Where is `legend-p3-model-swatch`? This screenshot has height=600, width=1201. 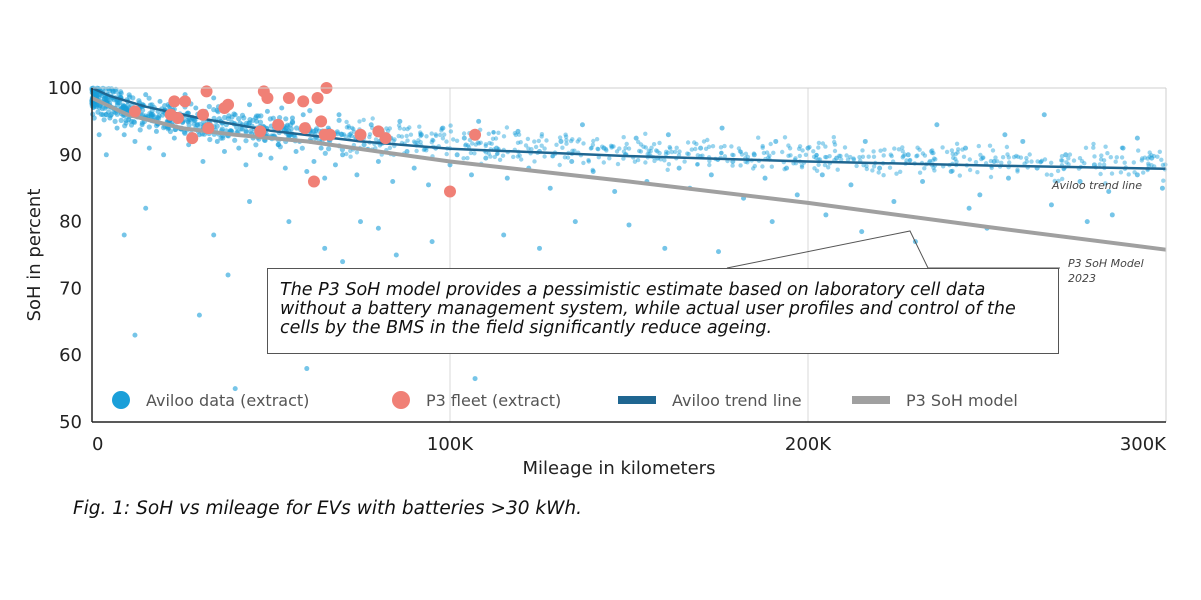
legend-p3-model-swatch is located at coordinates (871, 400).